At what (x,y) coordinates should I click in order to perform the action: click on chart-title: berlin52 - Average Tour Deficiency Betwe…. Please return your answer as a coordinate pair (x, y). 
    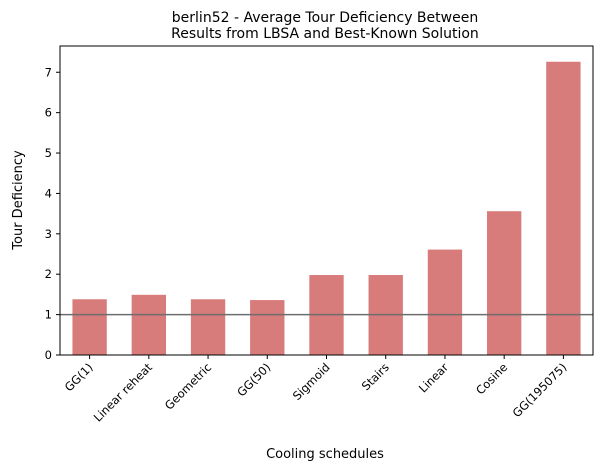
    Looking at the image, I should click on (325, 26).